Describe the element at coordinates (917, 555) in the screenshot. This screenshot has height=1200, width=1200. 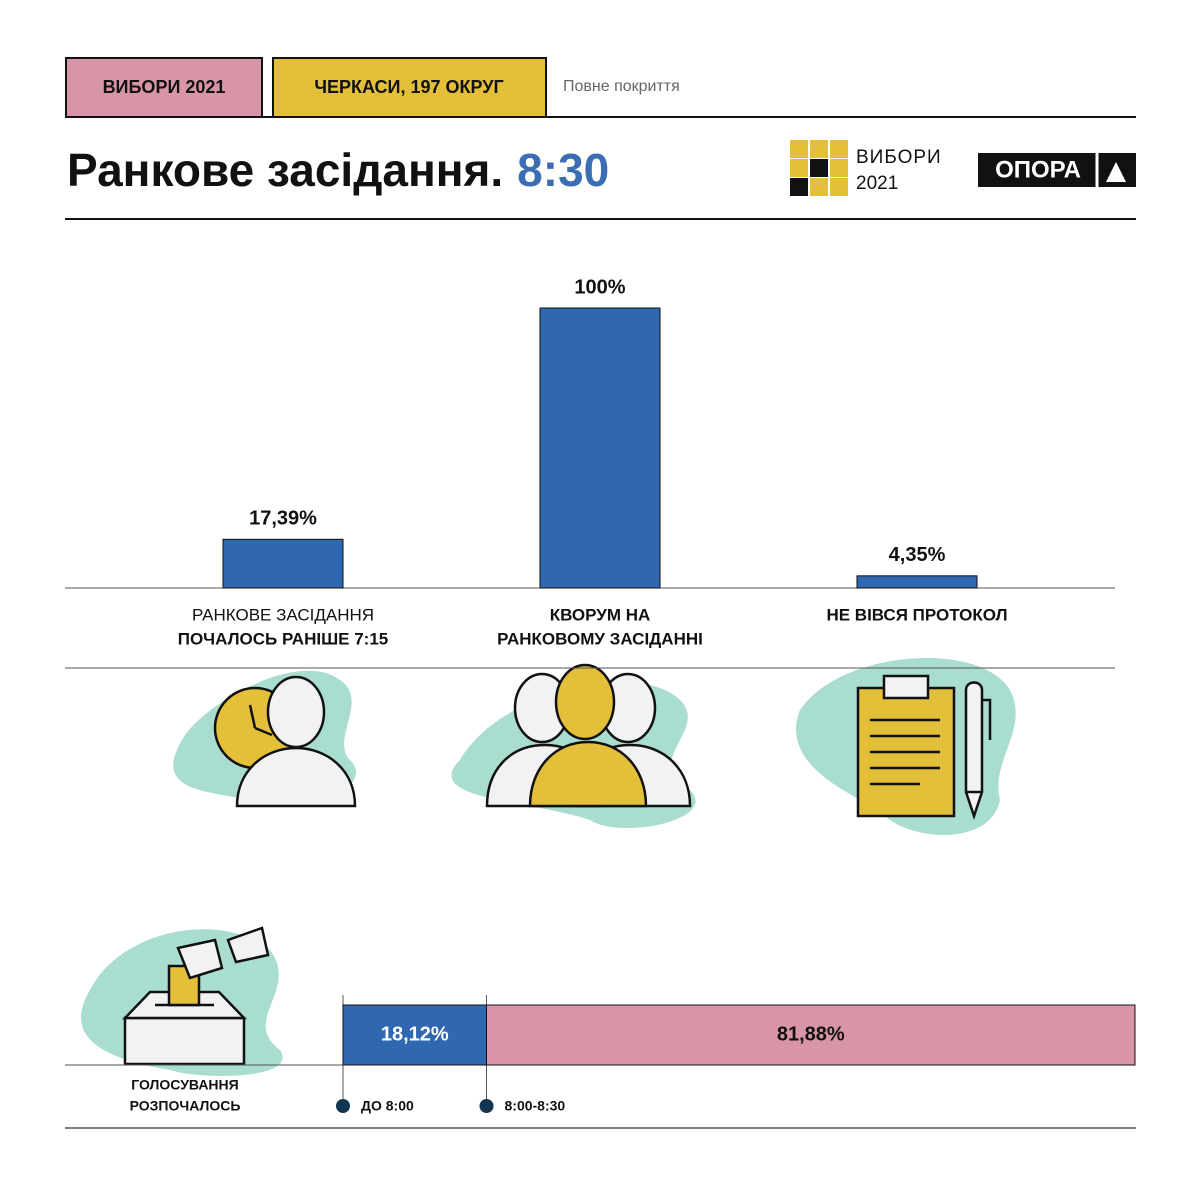
I see `value-label: 4,35%` at that location.